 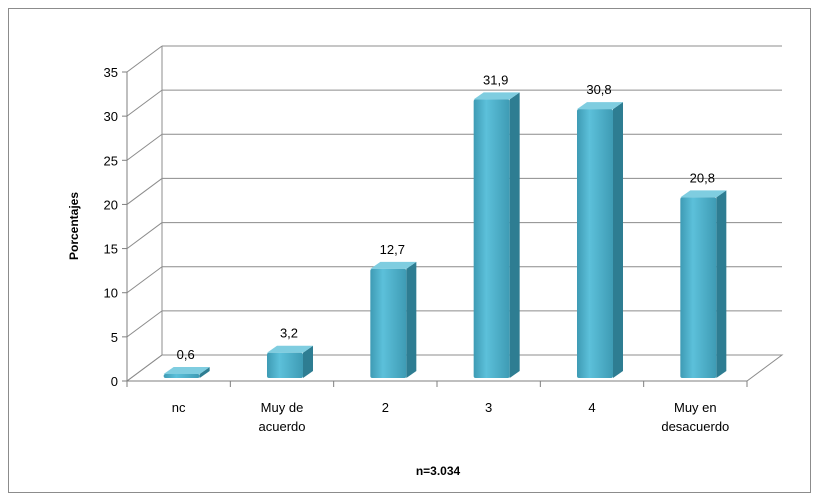 What do you see at coordinates (111, 160) in the screenshot?
I see `y-tick-label: 25` at bounding box center [111, 160].